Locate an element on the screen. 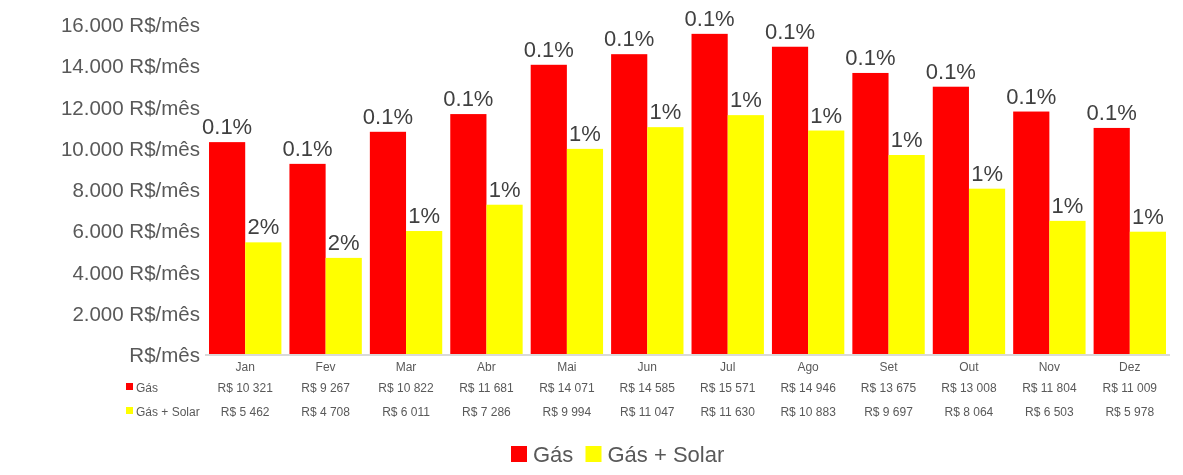 Image resolution: width=1183 pixels, height=475 pixels. data-label: R$ 14 071 is located at coordinates (567, 388).